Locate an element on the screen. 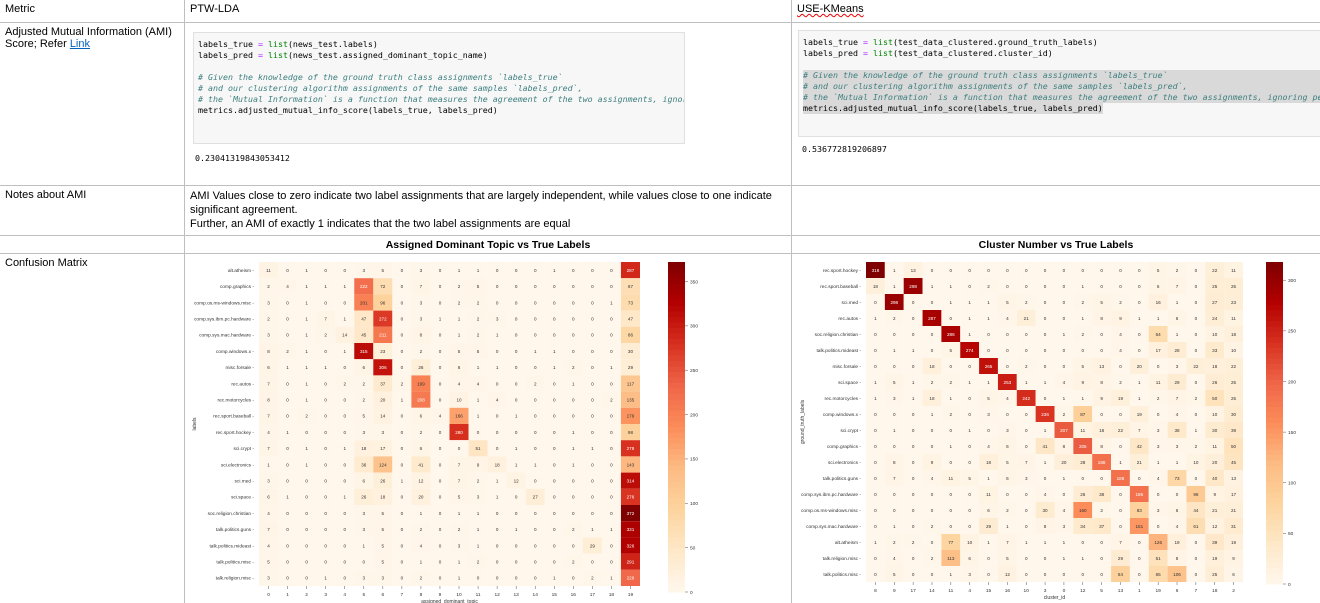 This screenshot has height=603, width=1320. heatmap-cell-value: 21 is located at coordinates (1234, 510).